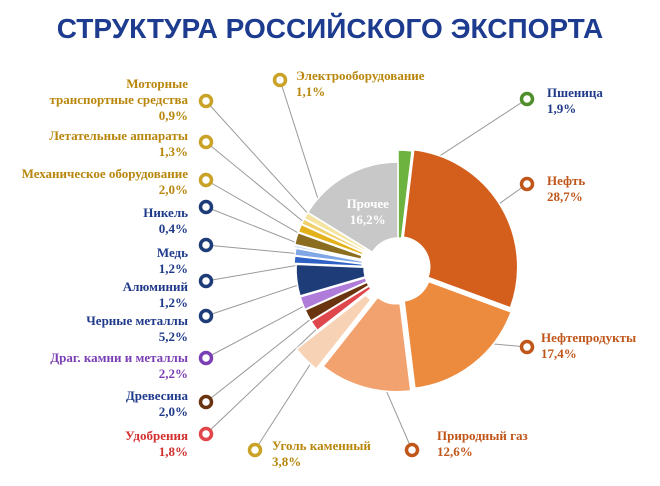 Image resolution: width=660 pixels, height=486 pixels. Describe the element at coordinates (157, 395) in the screenshot. I see `slice-label-name: Древесина` at that location.